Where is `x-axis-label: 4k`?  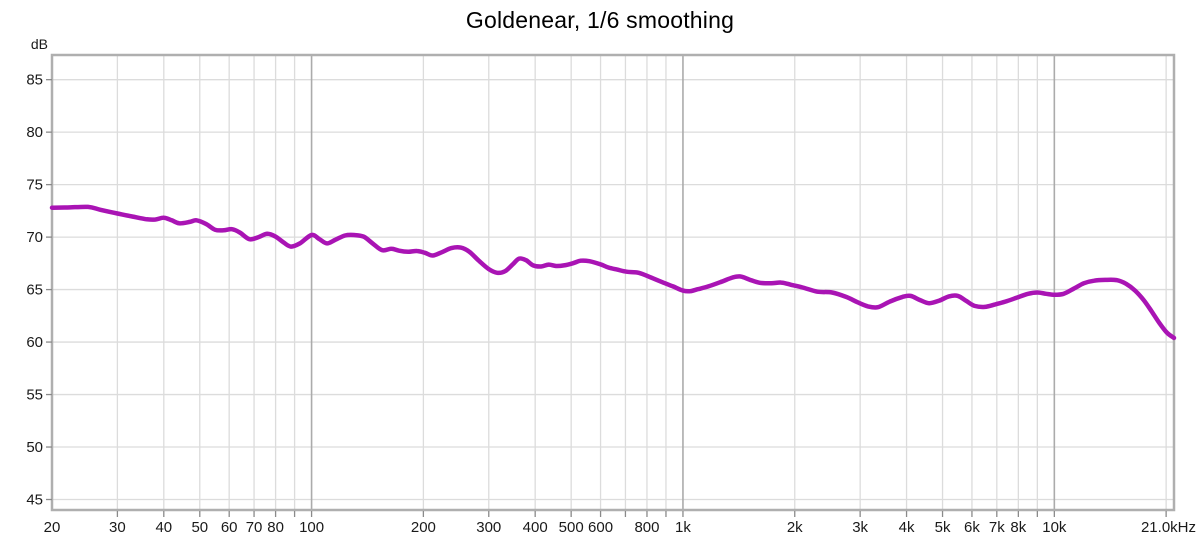 x-axis-label: 4k is located at coordinates (907, 527).